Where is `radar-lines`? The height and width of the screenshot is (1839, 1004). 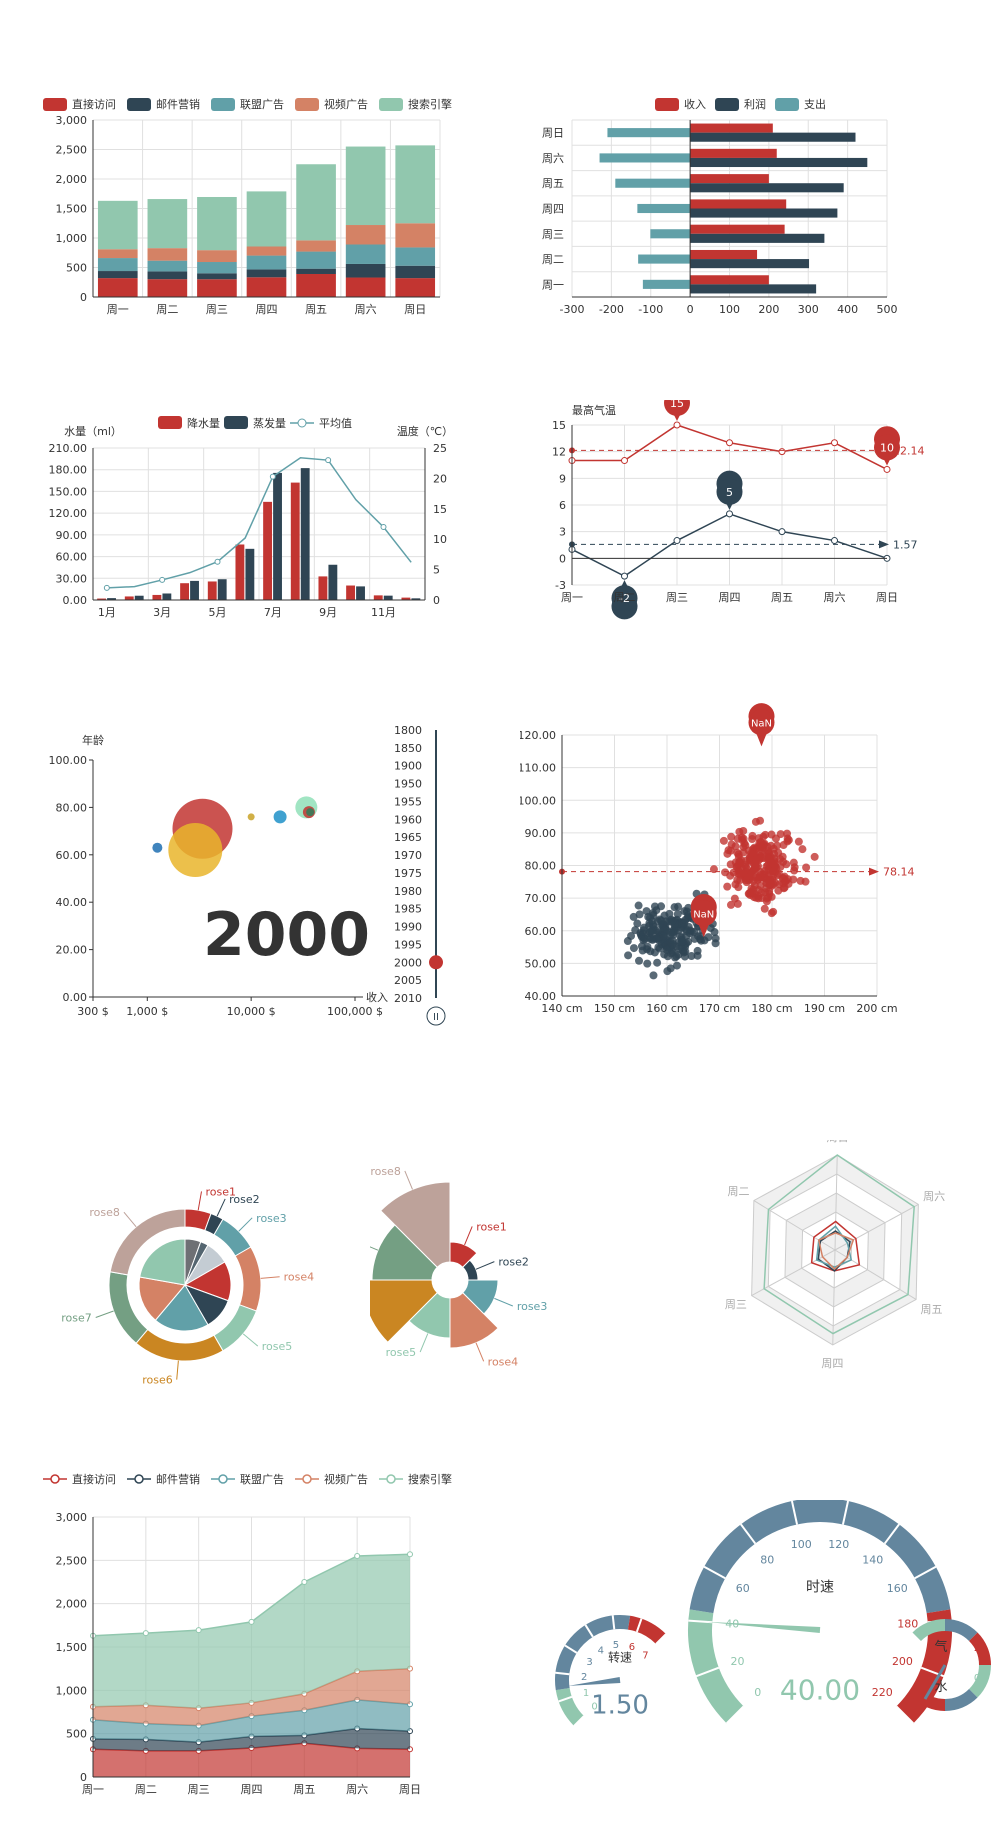
radar-lines is located at coordinates (839, 1244).